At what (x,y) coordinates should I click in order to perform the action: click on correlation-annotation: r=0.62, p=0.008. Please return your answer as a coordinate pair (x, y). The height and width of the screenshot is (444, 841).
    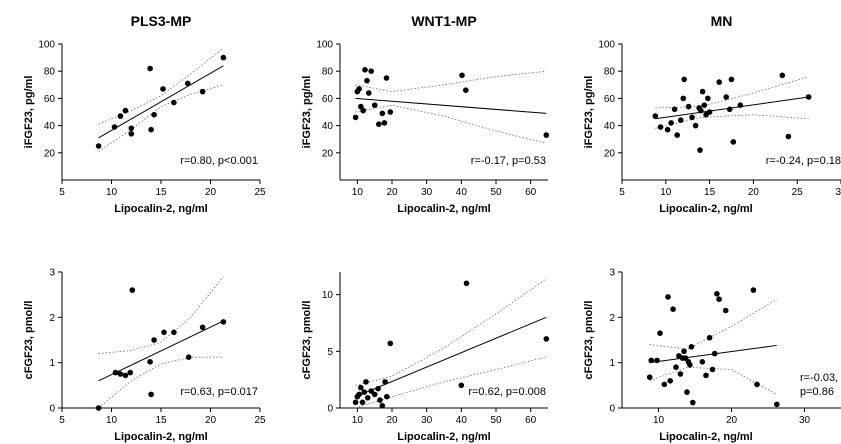
    Looking at the image, I should click on (507, 392).